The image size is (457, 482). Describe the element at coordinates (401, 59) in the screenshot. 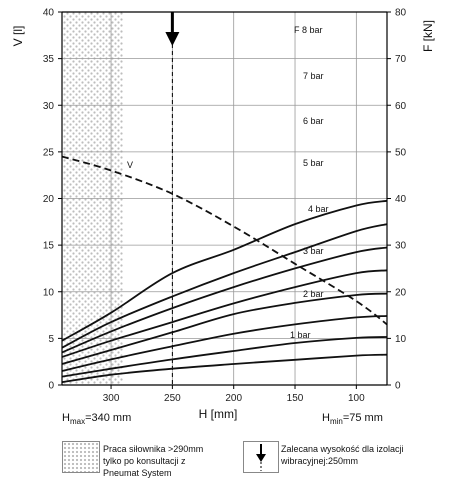

I see `y-right-tick-label-70: 70` at that location.